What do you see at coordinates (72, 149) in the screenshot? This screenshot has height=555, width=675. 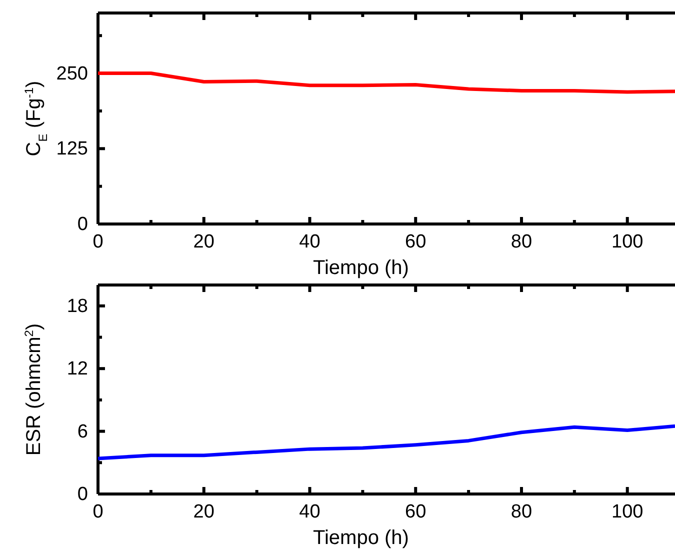 I see `y-tick-label: 125` at bounding box center [72, 149].